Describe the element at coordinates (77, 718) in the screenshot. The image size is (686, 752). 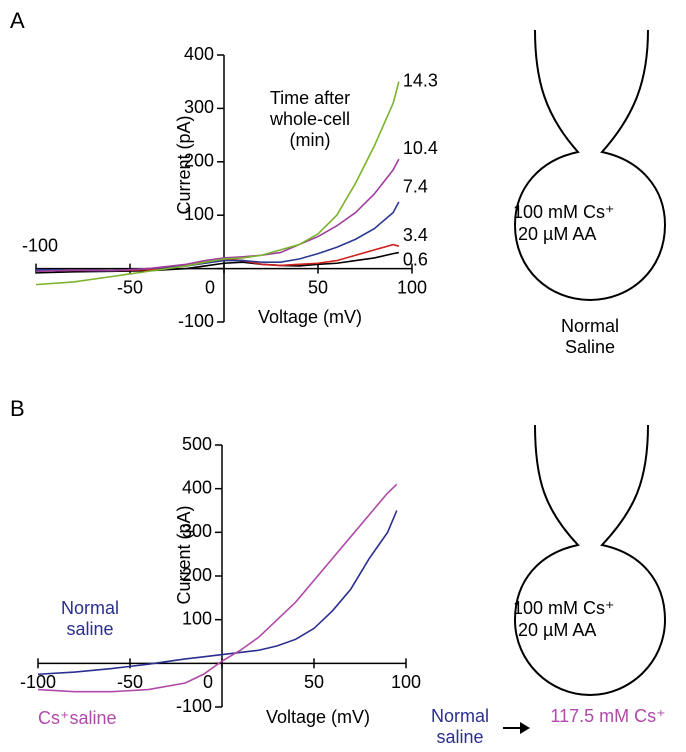
I see `series-label: Cs⁺saline` at that location.